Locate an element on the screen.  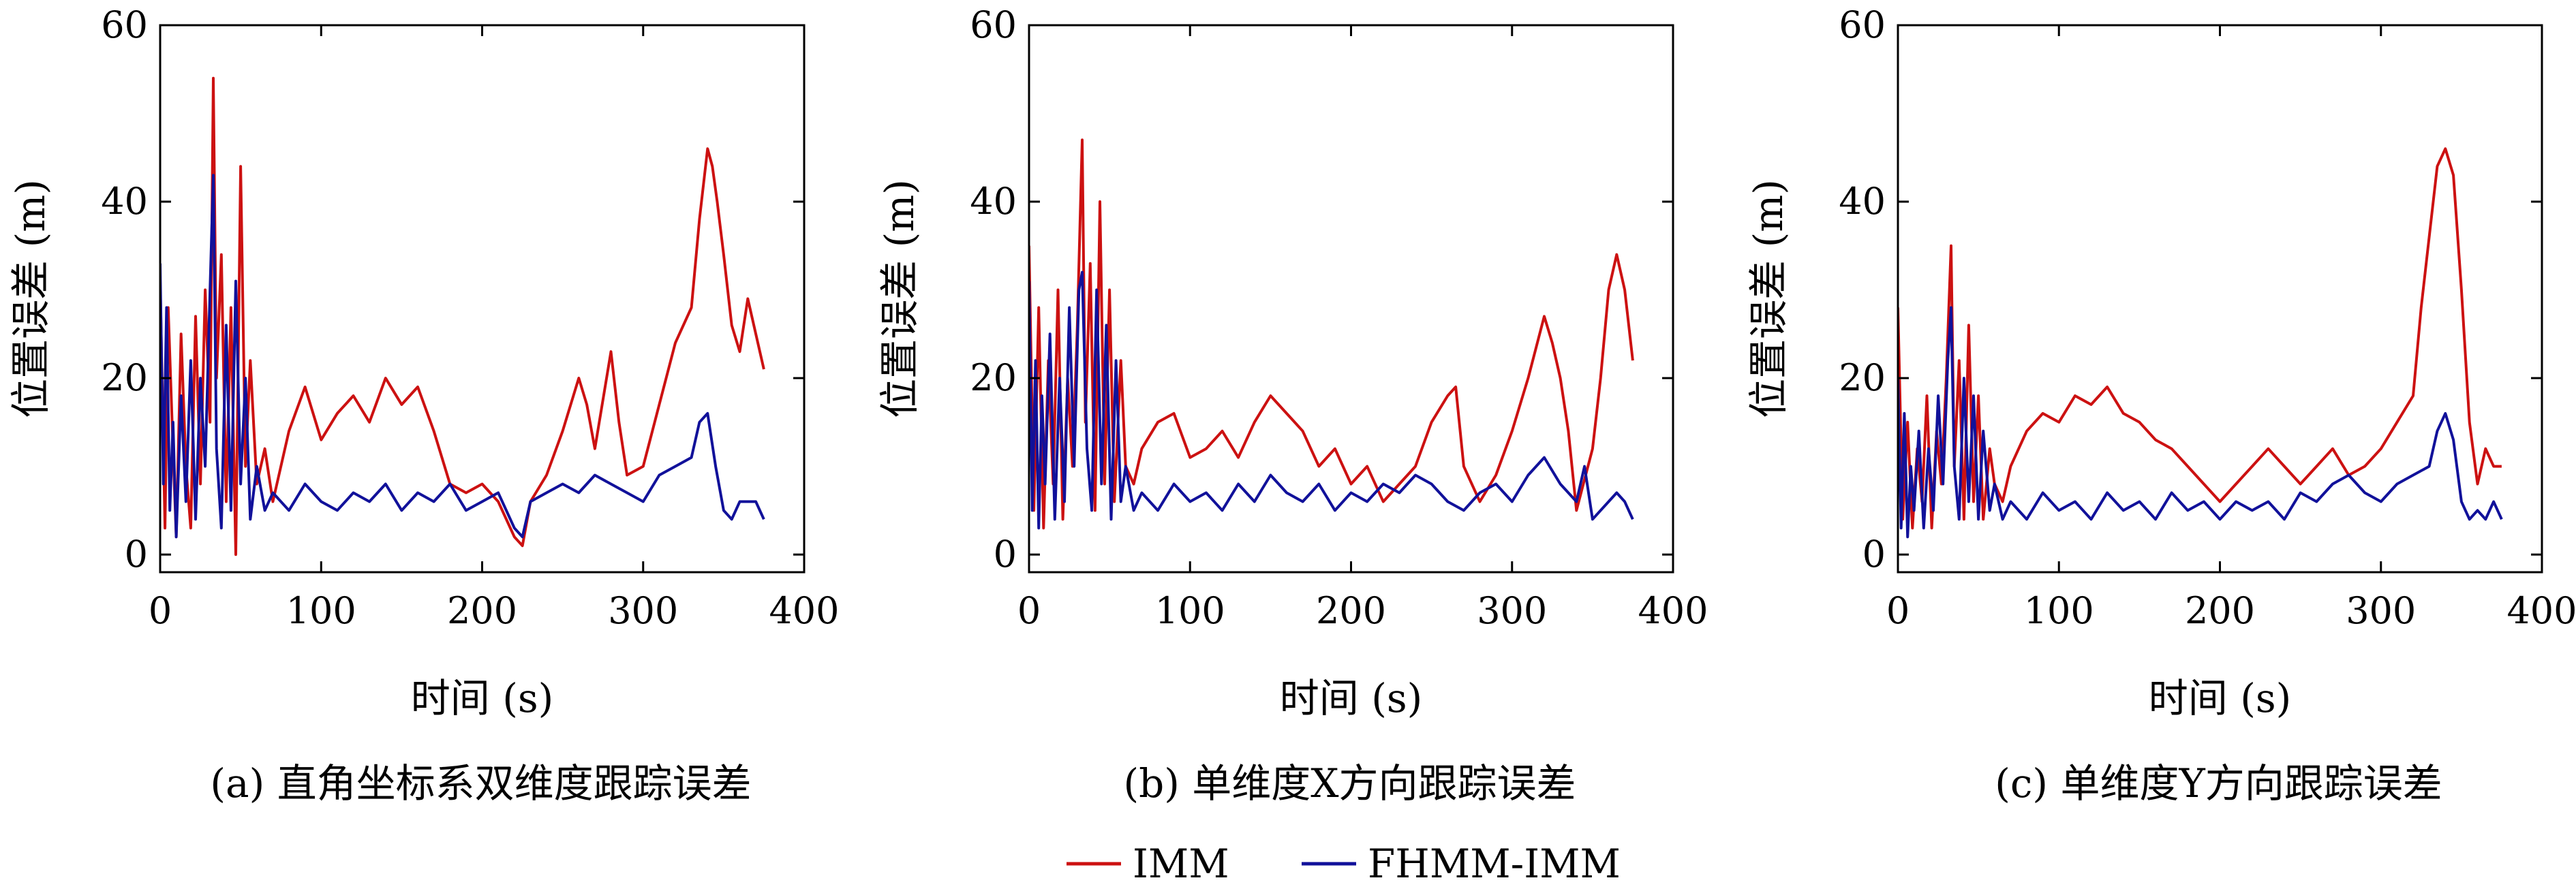
panel-caption: (c) 单维度Y方向跟踪误差 is located at coordinates (2218, 783).